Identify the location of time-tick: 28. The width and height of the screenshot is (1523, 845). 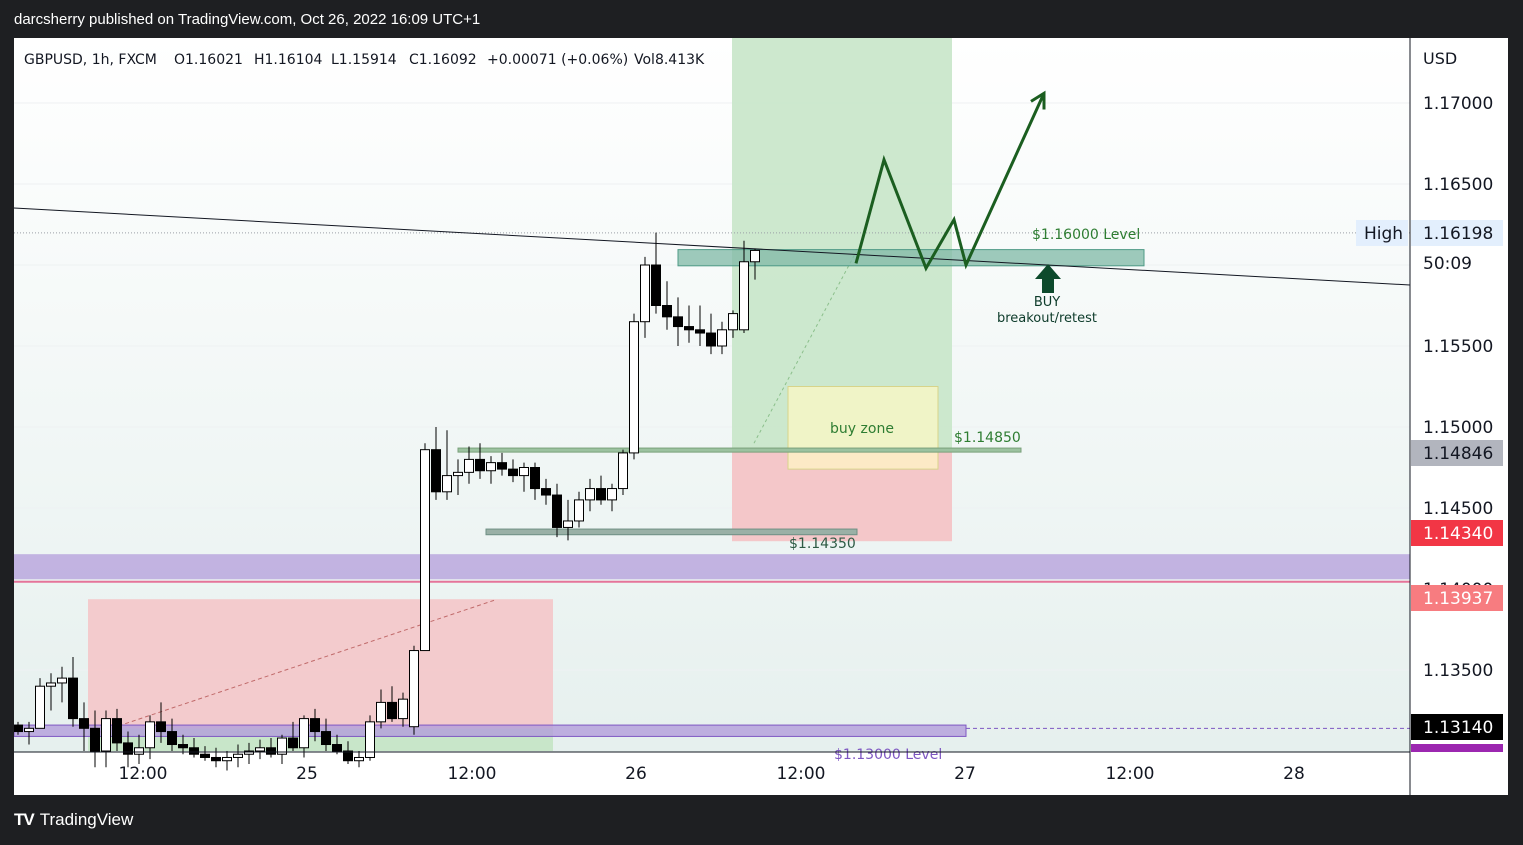
(1294, 774).